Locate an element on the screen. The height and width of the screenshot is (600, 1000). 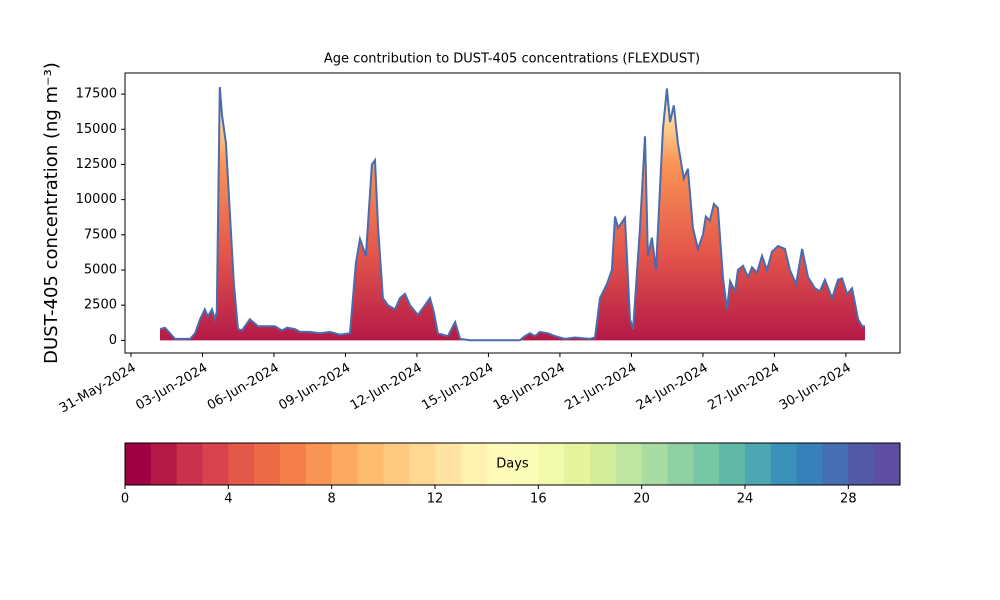
y-tick-label: 2500 is located at coordinates (100, 305).